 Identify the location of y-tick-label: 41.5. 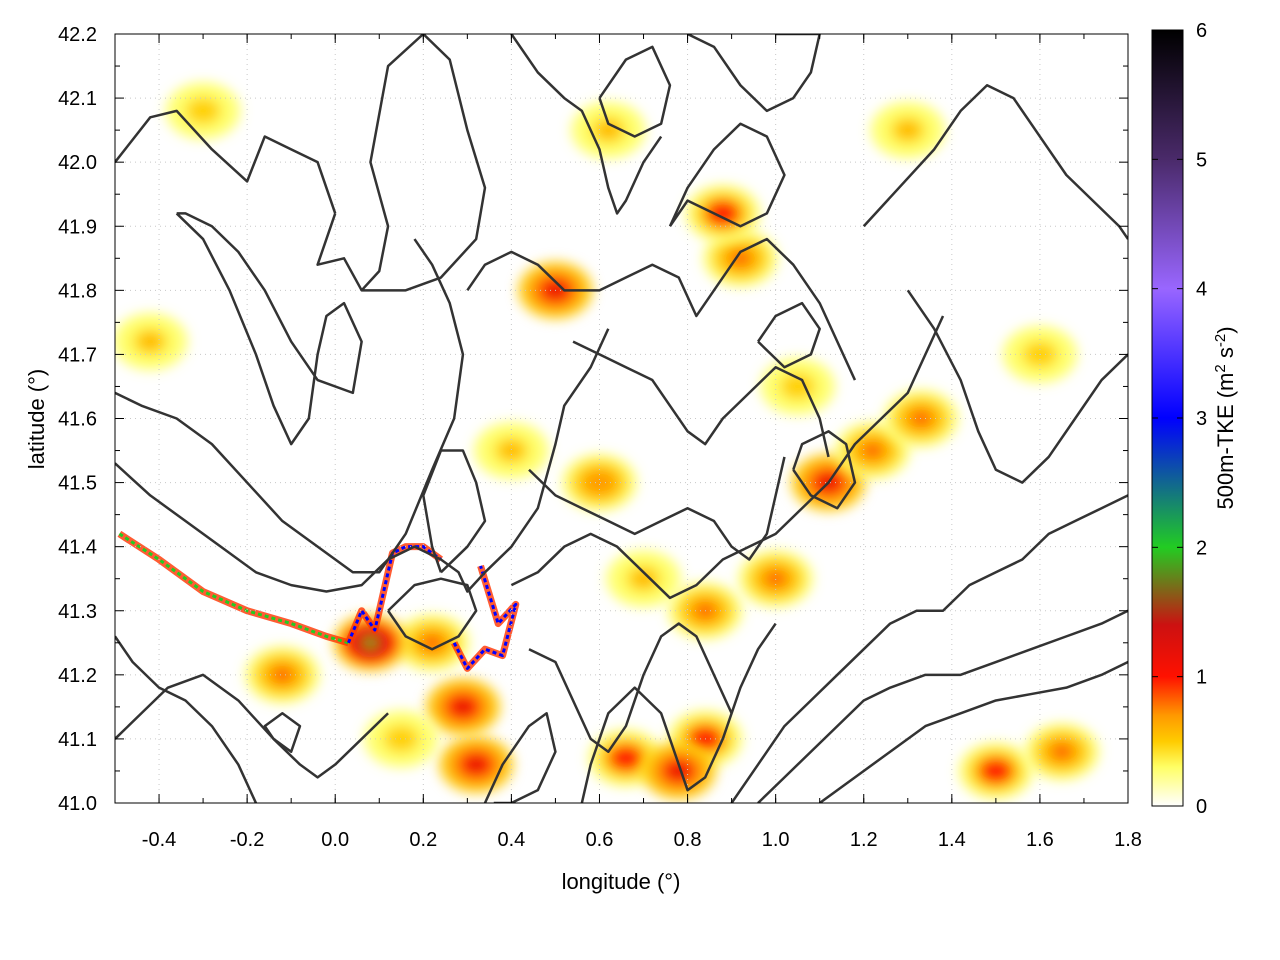
(77, 484).